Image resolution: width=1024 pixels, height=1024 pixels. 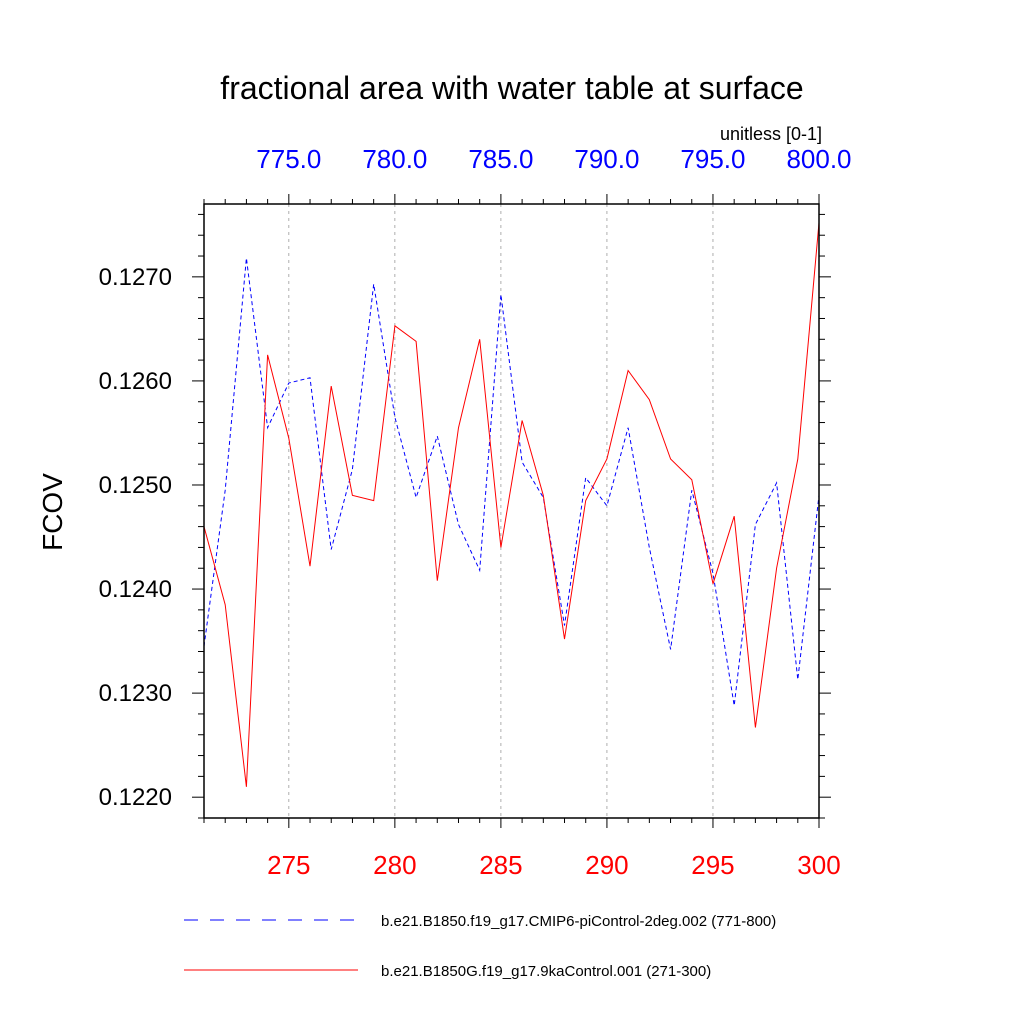 I want to click on x-tick-label-bottom: 290, so click(x=606, y=865).